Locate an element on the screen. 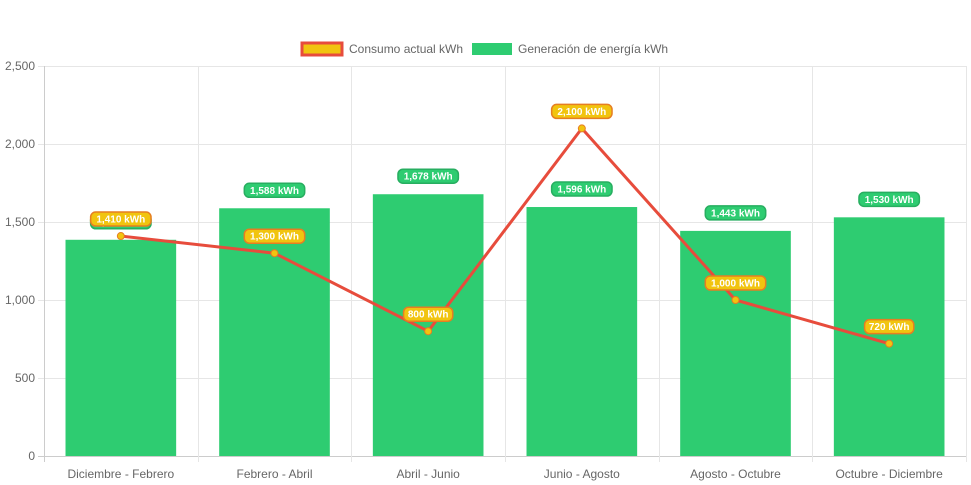 Image resolution: width=971 pixels, height=485 pixels. bar-data-label: 1,596 kWh is located at coordinates (581, 190).